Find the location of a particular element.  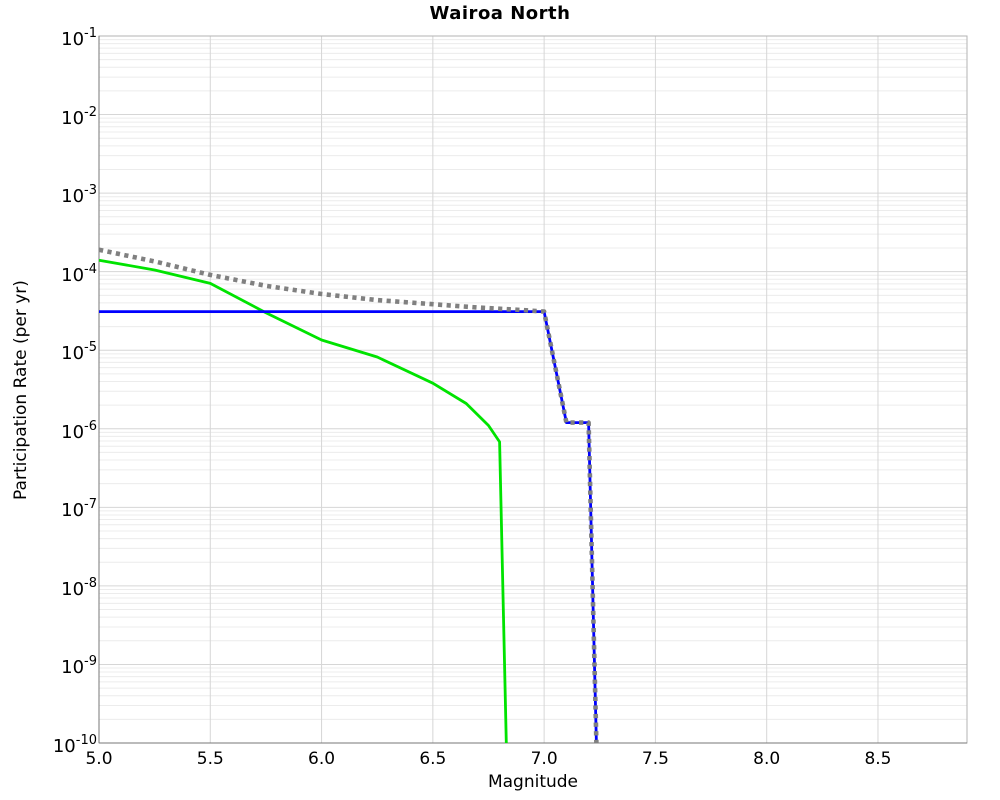

y-tick-label: 10⁻¹ is located at coordinates (79, 38).